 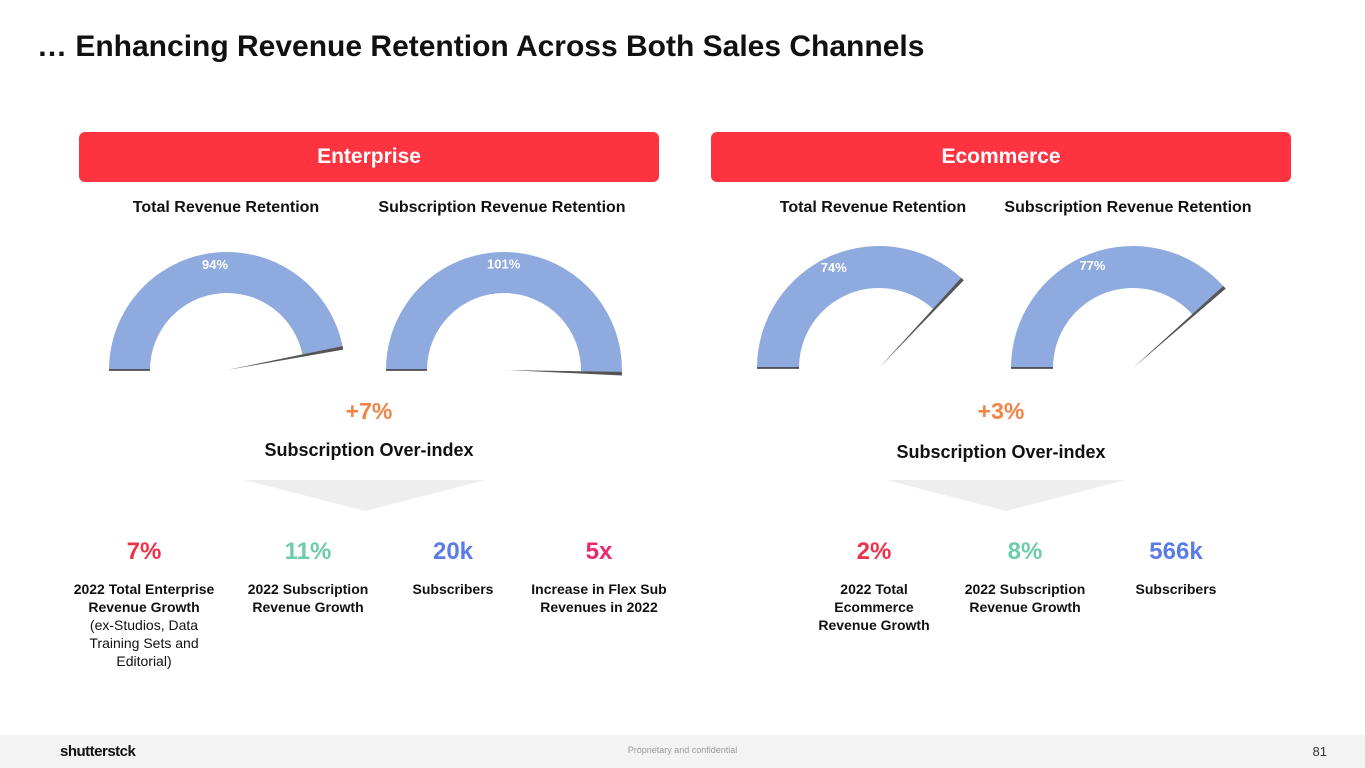 I want to click on enterprise-stat-label: Increase in Flex Sub Revenues in 2022, so click(x=599, y=598).